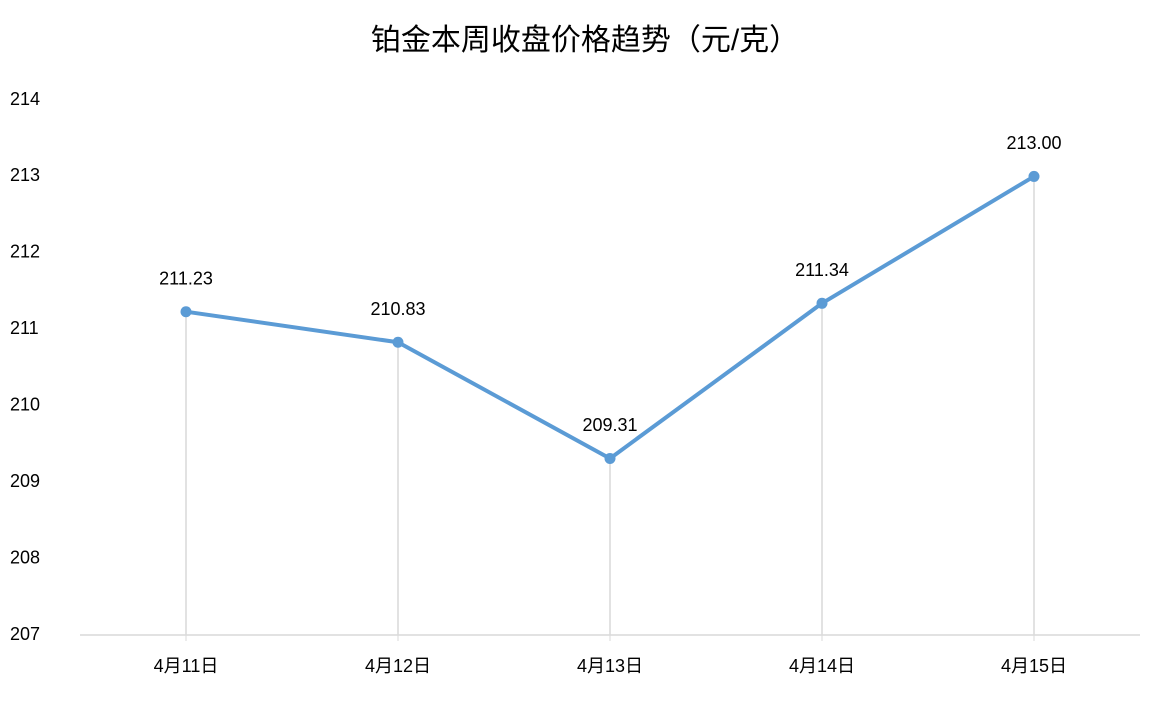 Image resolution: width=1170 pixels, height=701 pixels. Describe the element at coordinates (24, 328) in the screenshot. I see `y-tick-label: 211` at that location.